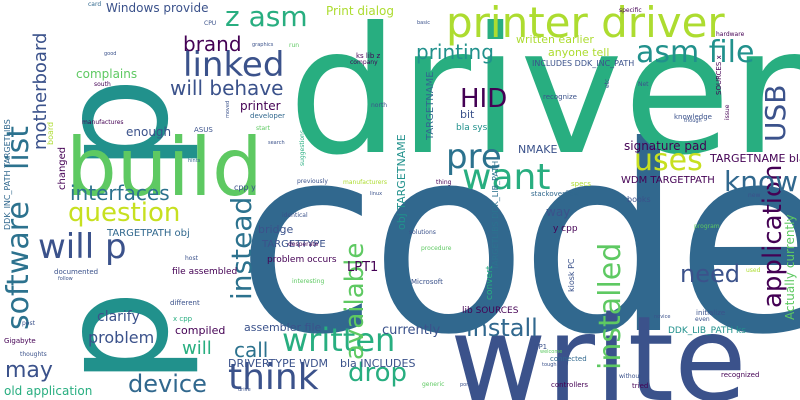 The image size is (800, 400). What do you see at coordinates (571, 275) in the screenshot?
I see `word-kiosk-pc: kiosk PC` at bounding box center [571, 275].